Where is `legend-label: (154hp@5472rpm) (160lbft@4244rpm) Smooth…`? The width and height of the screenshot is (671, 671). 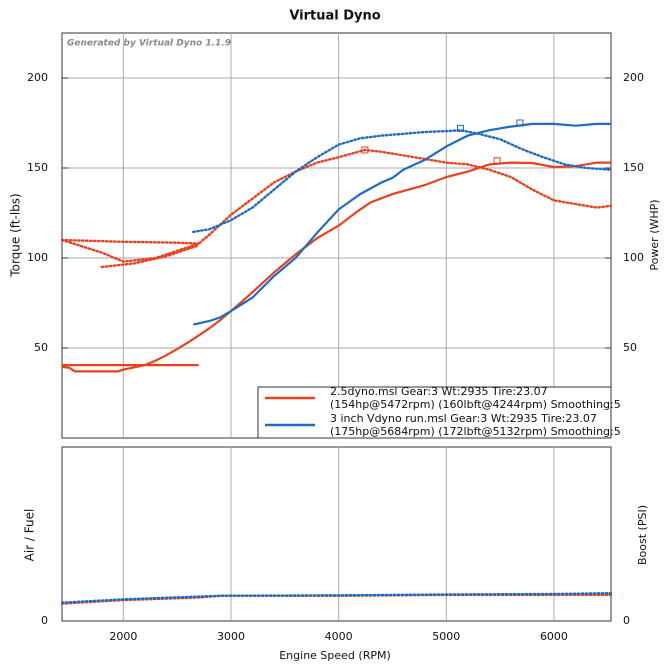
legend-label: (154hp@5472rpm) (160lbft@4244rpm) Smooth… is located at coordinates (475, 404).